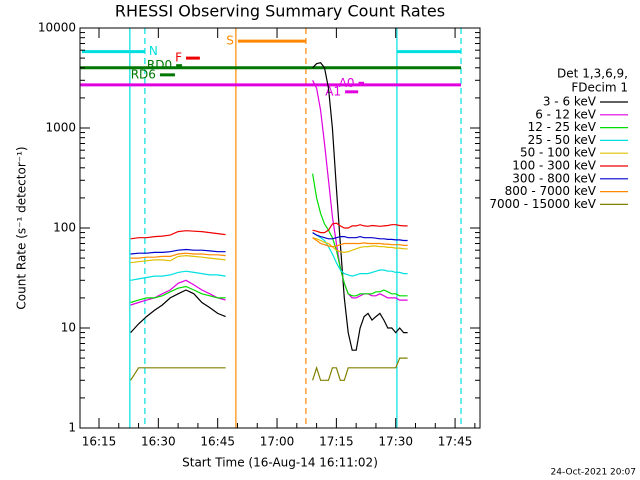 Image resolution: width=640 pixels, height=480 pixels. I want to click on flag-label: N, so click(153, 51).